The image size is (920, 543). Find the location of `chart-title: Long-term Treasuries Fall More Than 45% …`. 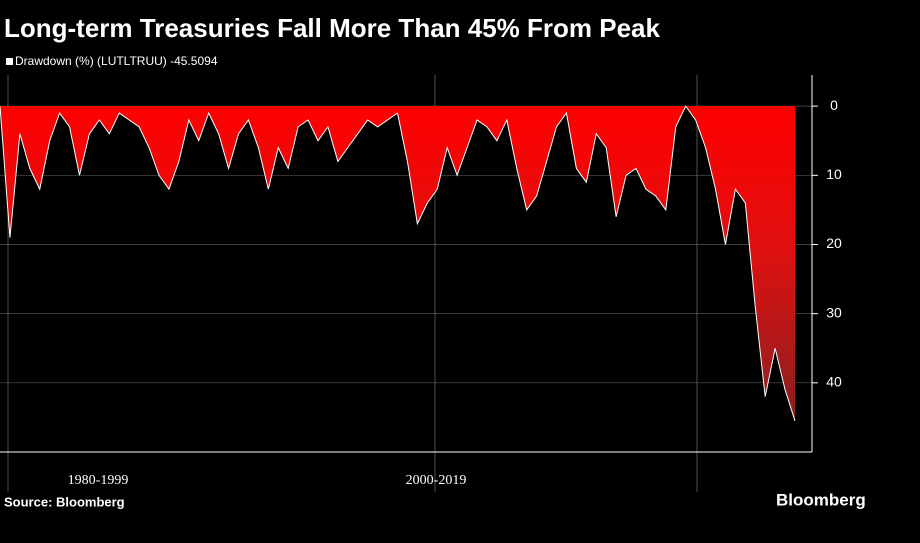

chart-title: Long-term Treasuries Fall More Than 45% … is located at coordinates (332, 28).